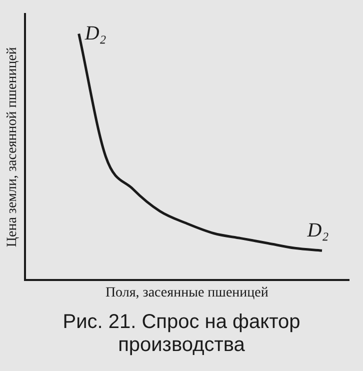  What do you see at coordinates (182, 333) in the screenshot?
I see `text: Рис. 21. Спрос на фактор производства` at bounding box center [182, 333].